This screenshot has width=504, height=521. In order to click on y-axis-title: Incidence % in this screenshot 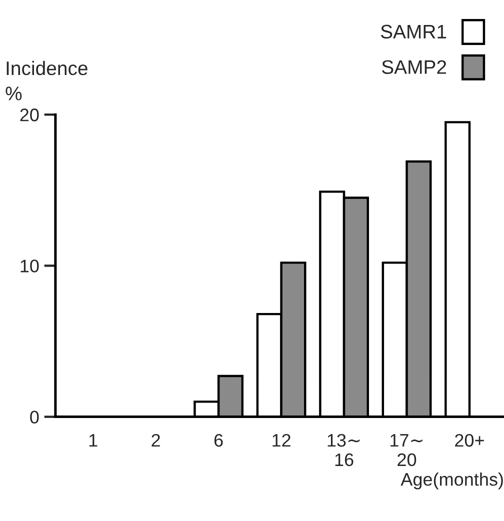, I will do `click(47, 80)`.